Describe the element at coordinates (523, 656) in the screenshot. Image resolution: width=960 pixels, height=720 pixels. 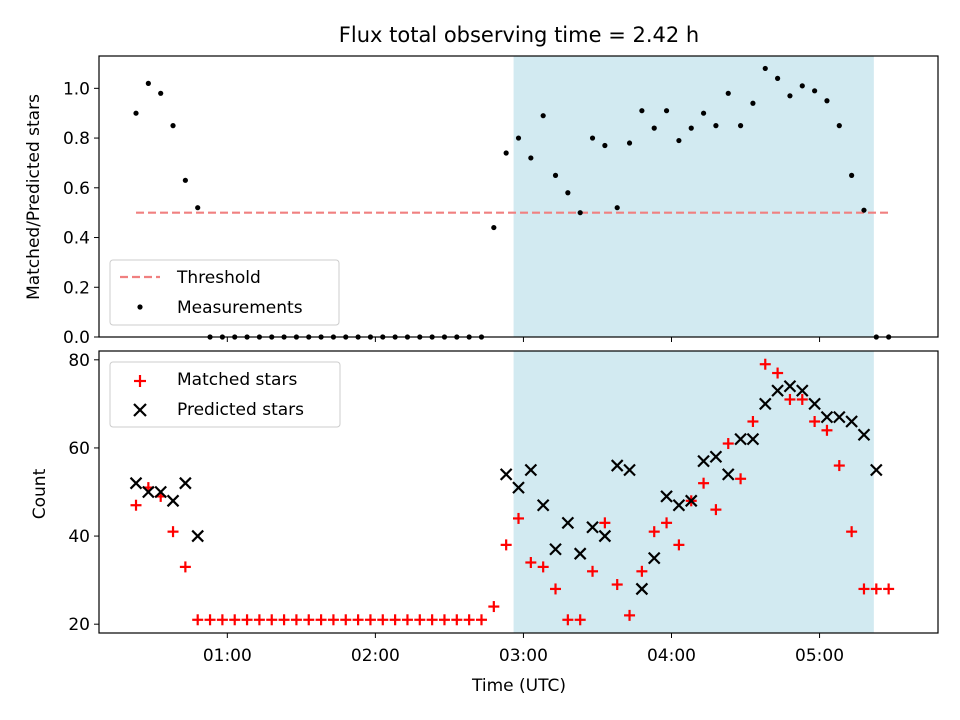
I see `x-tick-label: 03:00` at that location.